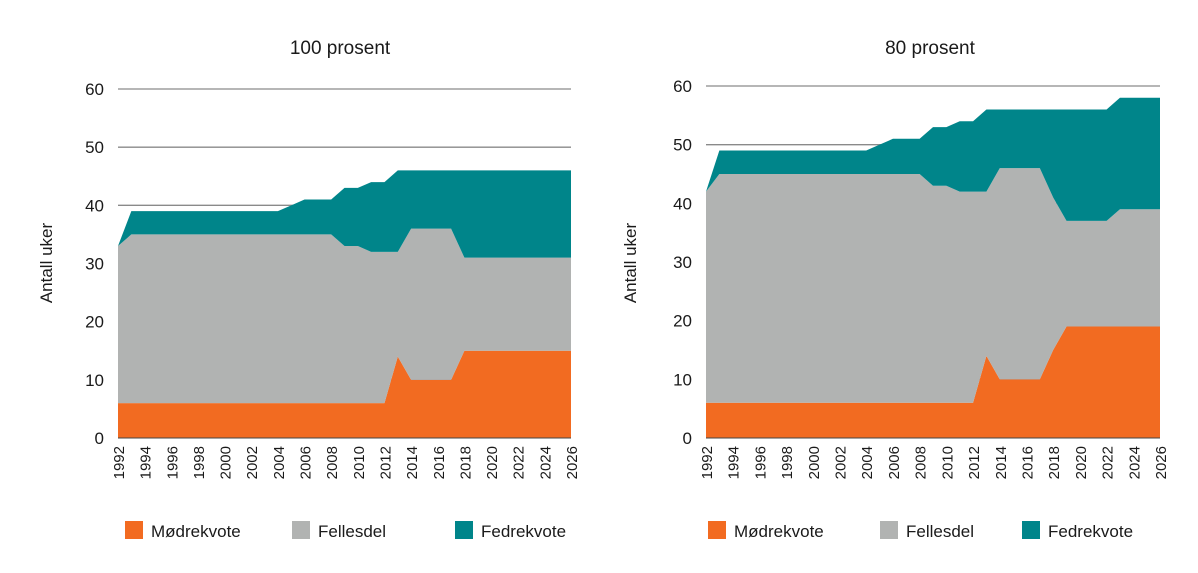  I want to click on chart-title: 80 prosent, so click(930, 48).